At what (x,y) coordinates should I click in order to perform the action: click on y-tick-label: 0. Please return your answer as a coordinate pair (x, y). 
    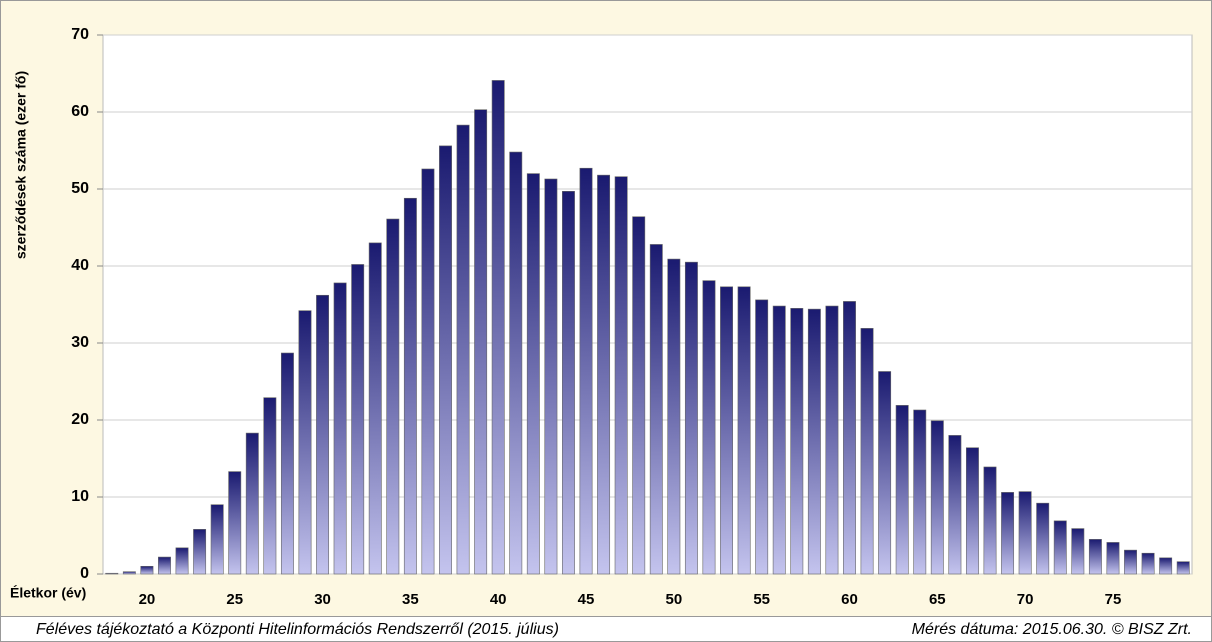
    Looking at the image, I should click on (84, 573).